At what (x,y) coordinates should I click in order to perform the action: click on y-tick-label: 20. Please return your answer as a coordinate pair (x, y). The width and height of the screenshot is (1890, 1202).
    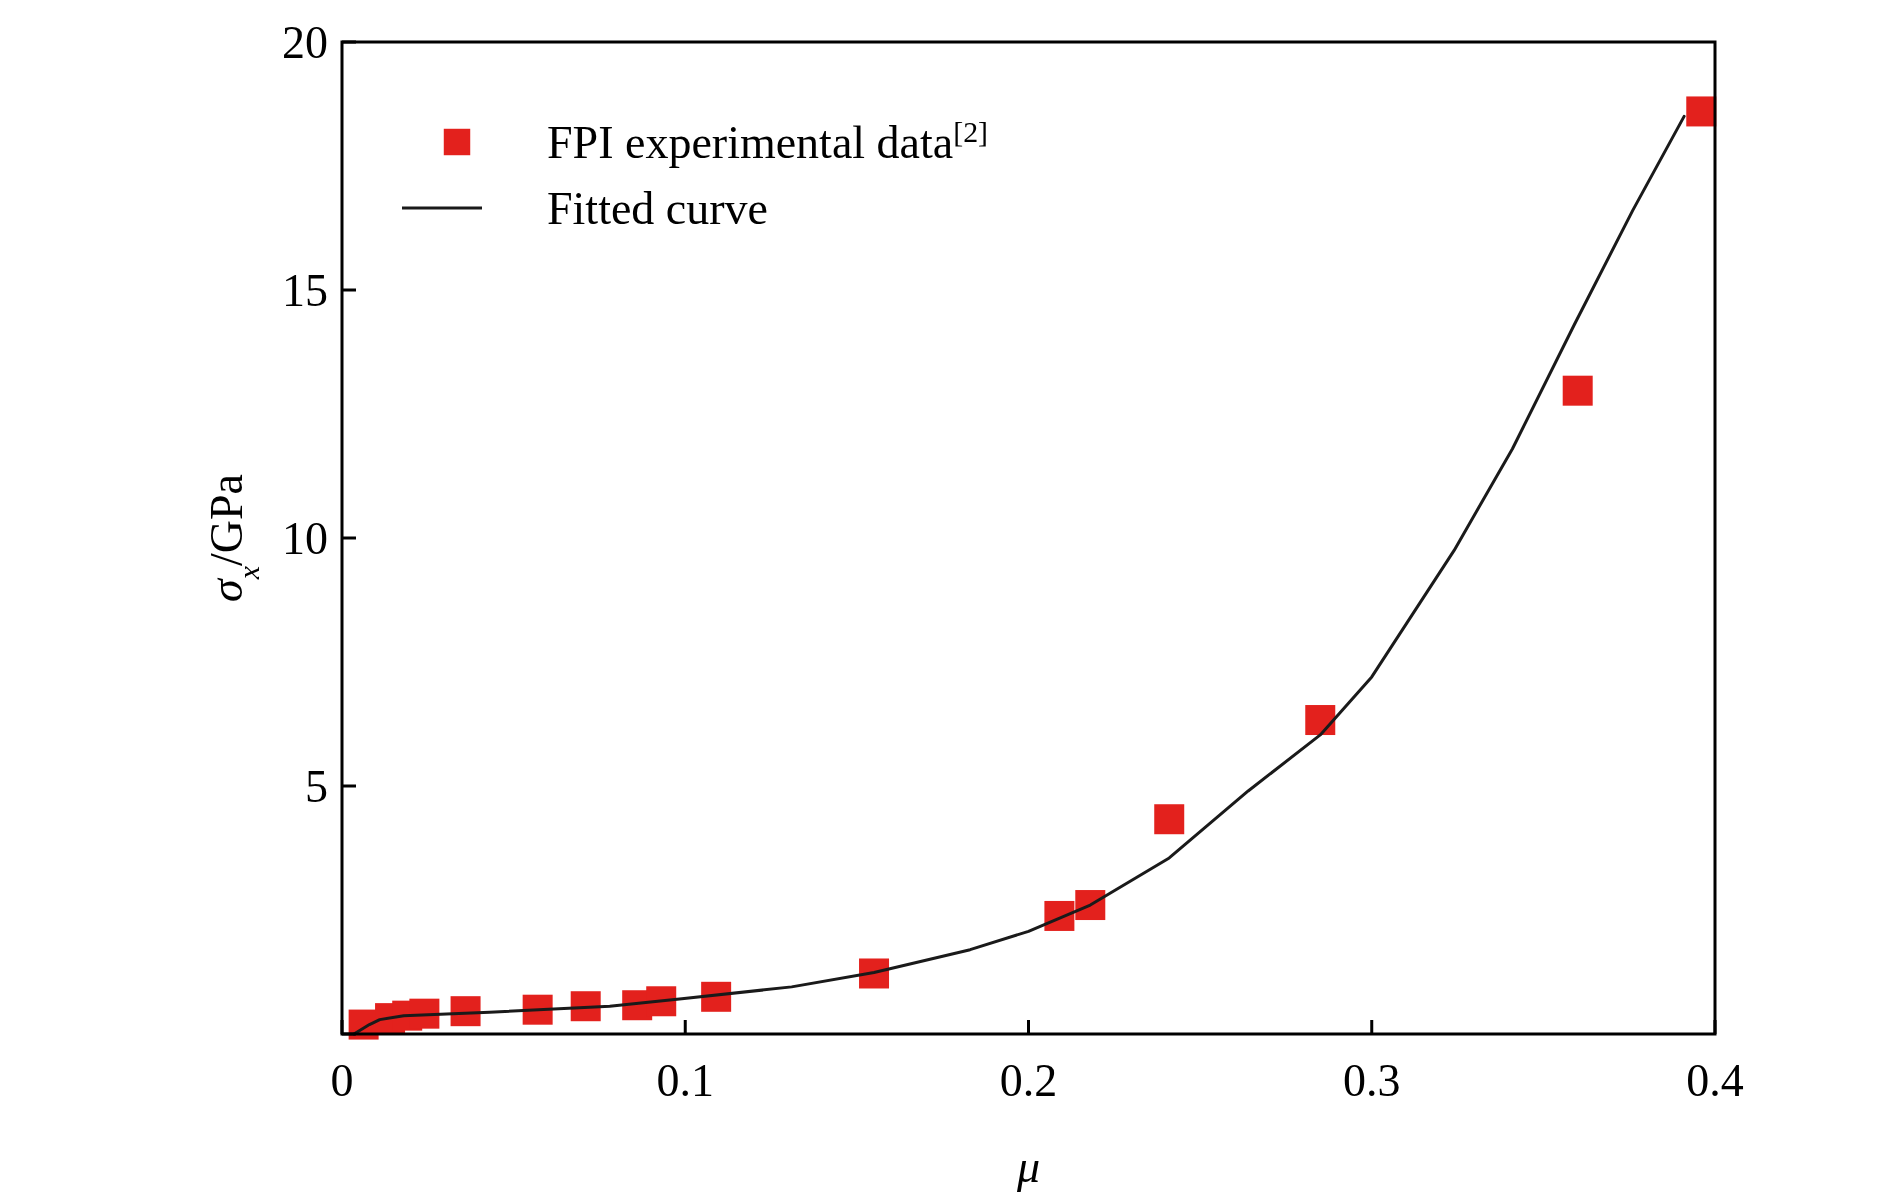
    Looking at the image, I should click on (305, 42).